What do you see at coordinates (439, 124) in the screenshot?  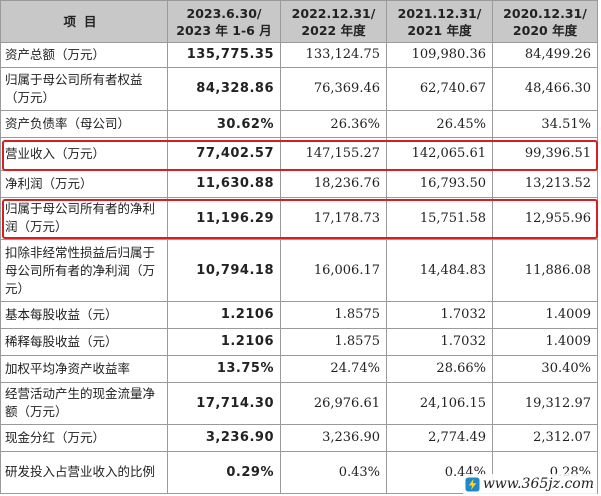 I see `cell-value-2021: 26.45%` at bounding box center [439, 124].